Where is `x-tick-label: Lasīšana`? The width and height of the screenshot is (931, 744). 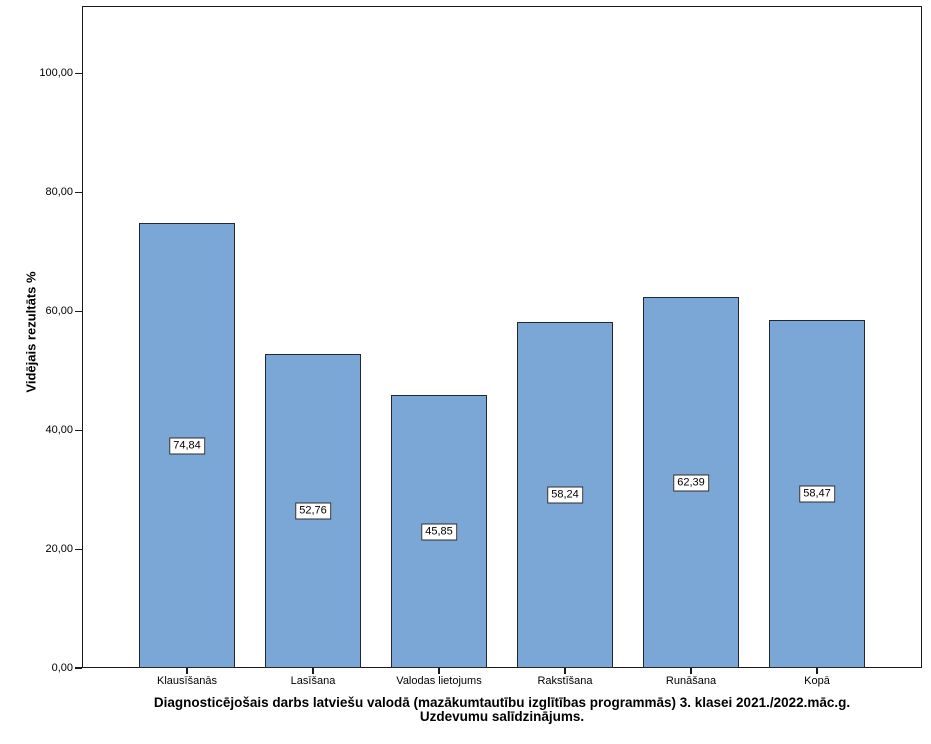
x-tick-label: Lasīšana is located at coordinates (313, 681).